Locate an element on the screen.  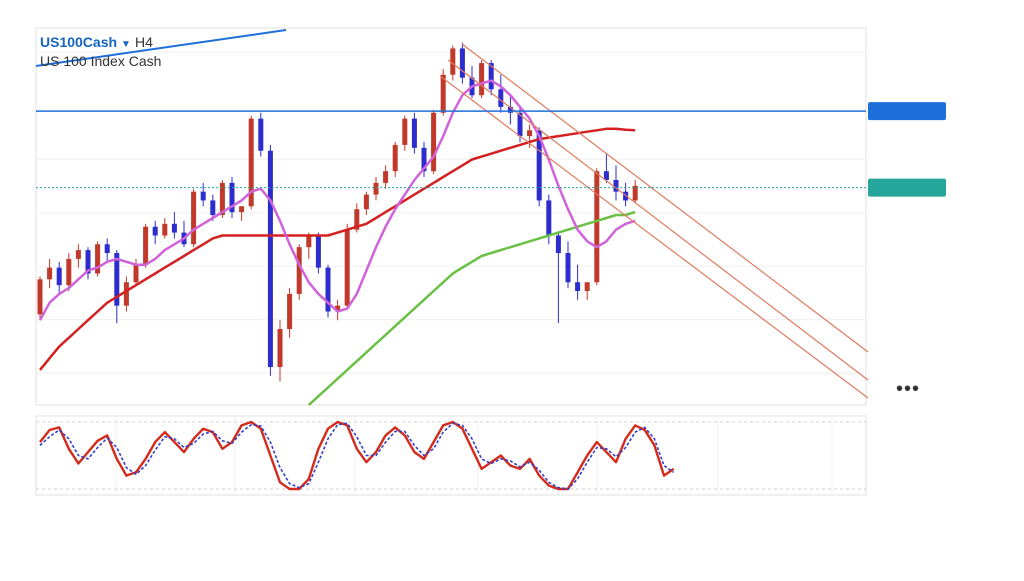
stoch-k-line is located at coordinates (357, 455).